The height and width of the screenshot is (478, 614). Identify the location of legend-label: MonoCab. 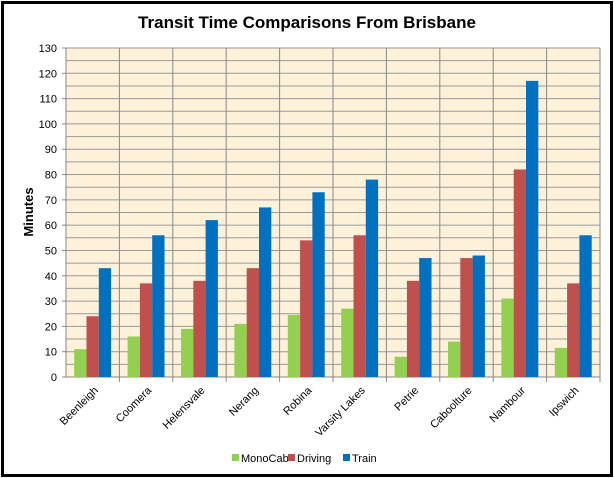
(265, 459).